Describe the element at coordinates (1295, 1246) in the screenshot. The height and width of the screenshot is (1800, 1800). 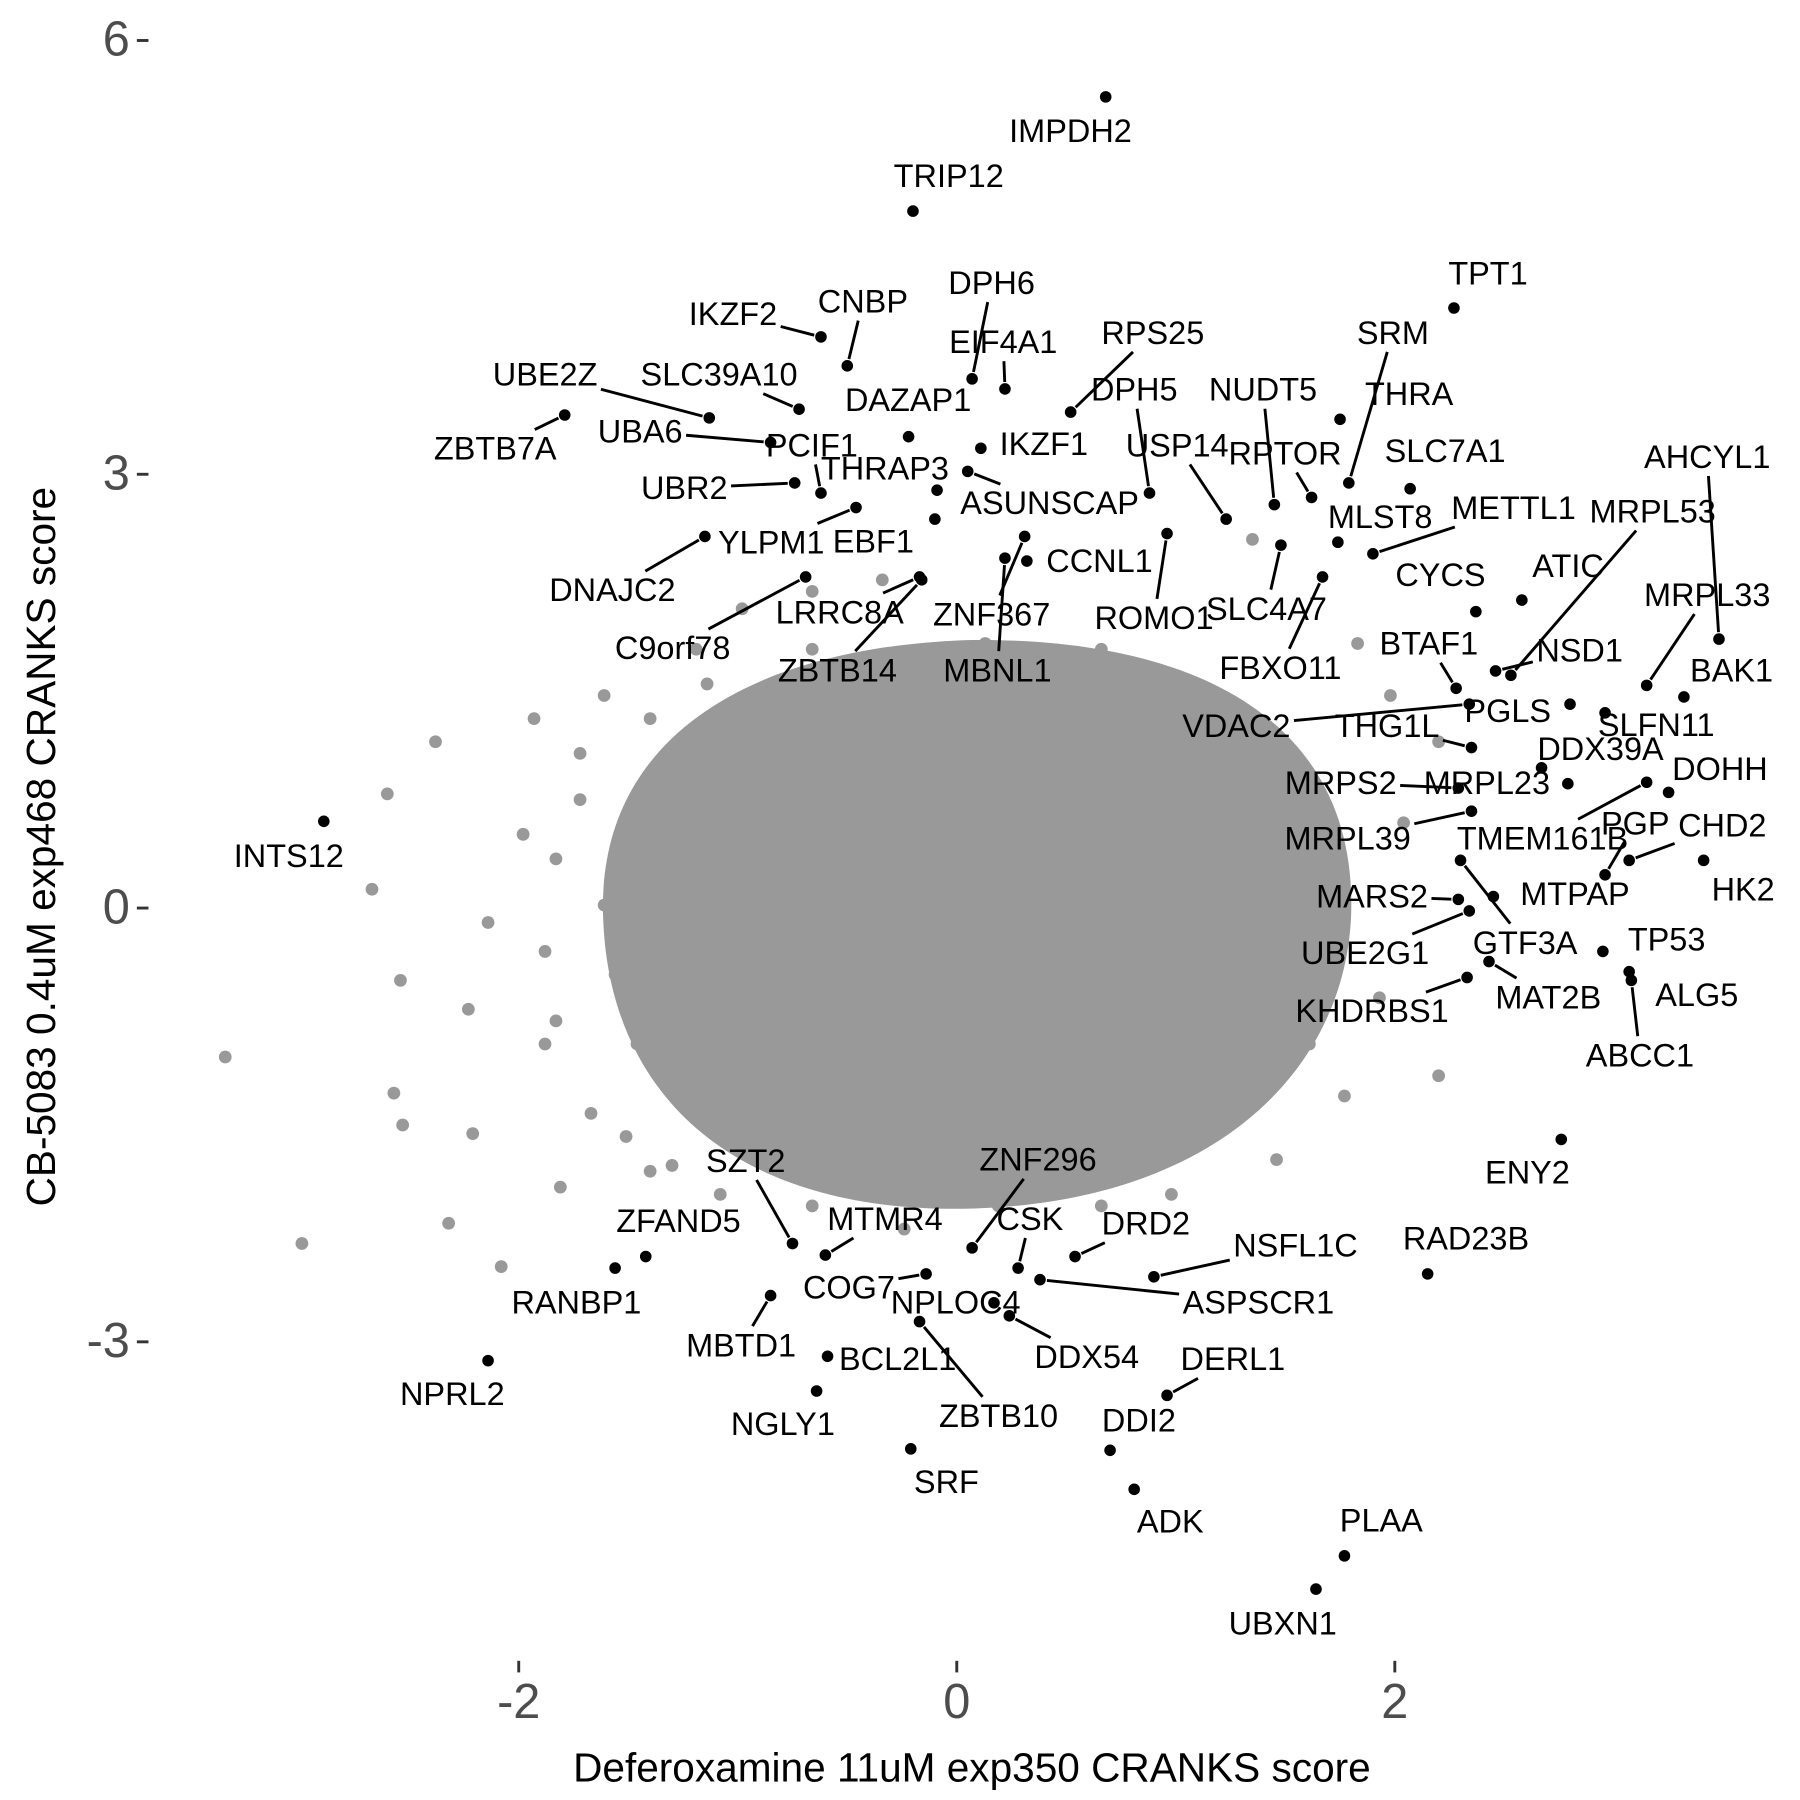
I see `point-label: NSFL1C` at that location.